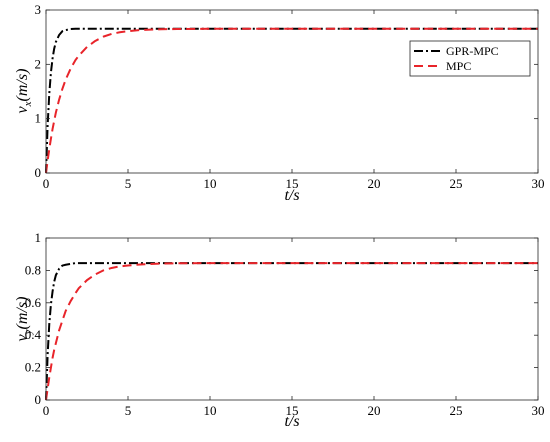  I want to click on y-tick-label: 0.4, so click(33, 334).